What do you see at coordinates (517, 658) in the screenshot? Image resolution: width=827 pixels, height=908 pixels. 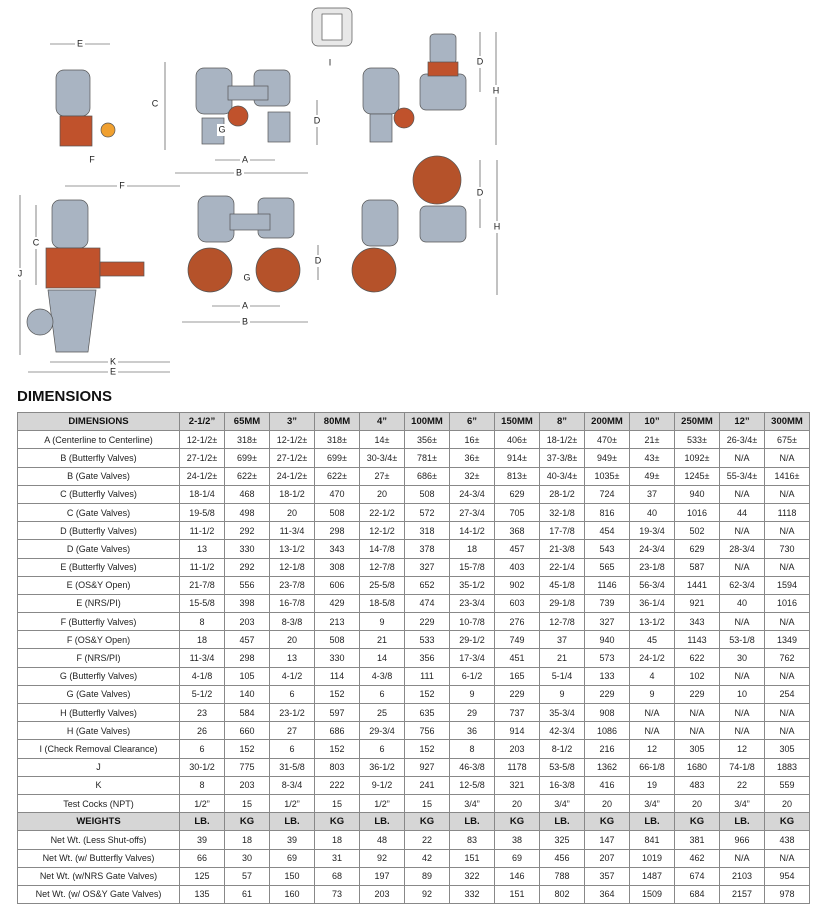 I see `cell: 451` at bounding box center [517, 658].